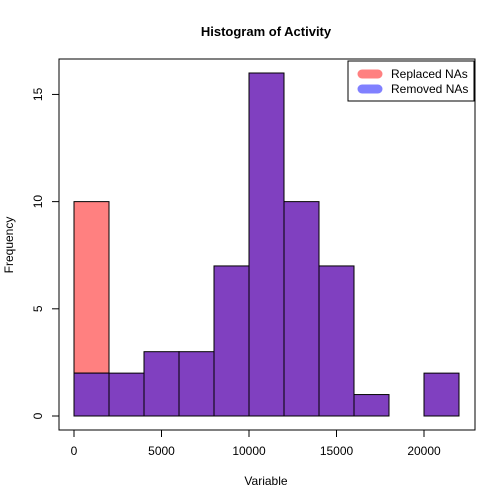 The width and height of the screenshot is (504, 504). Describe the element at coordinates (91, 287) in the screenshot. I see `bar-1-excess` at that location.